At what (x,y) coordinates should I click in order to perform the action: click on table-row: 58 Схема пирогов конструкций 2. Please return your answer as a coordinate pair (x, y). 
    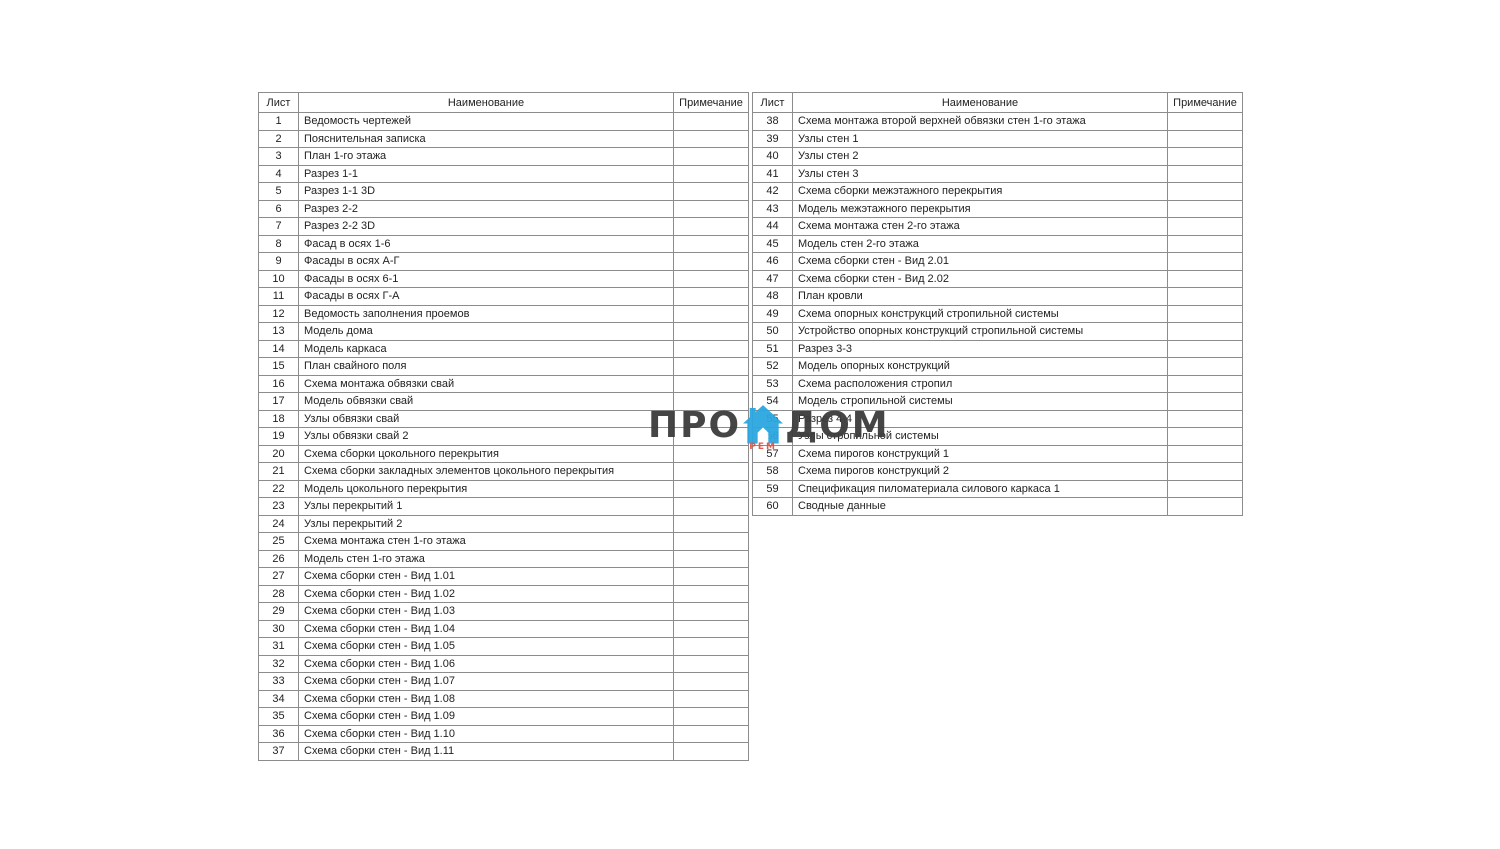
    Looking at the image, I should click on (997, 471).